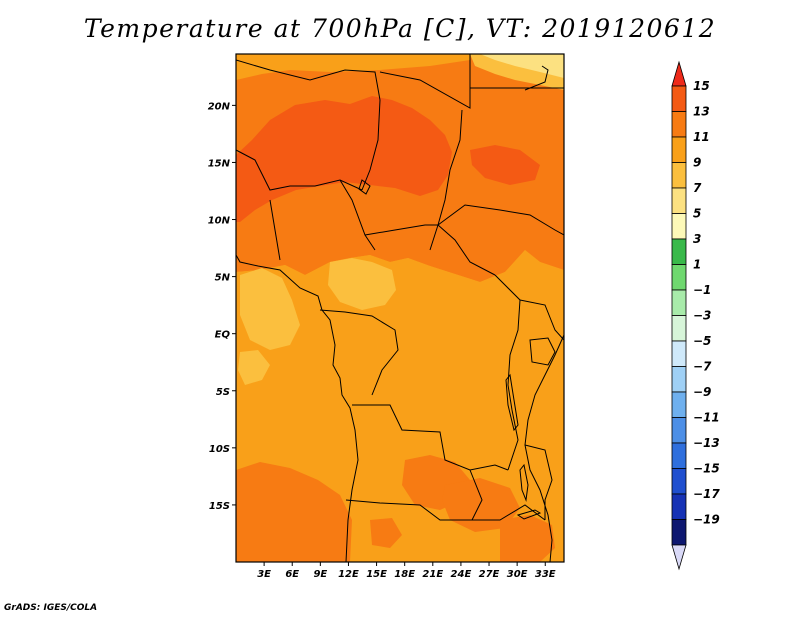 The image size is (800, 618). Describe the element at coordinates (219, 221) in the screenshot. I see `lat-tick-label: 10N` at that location.